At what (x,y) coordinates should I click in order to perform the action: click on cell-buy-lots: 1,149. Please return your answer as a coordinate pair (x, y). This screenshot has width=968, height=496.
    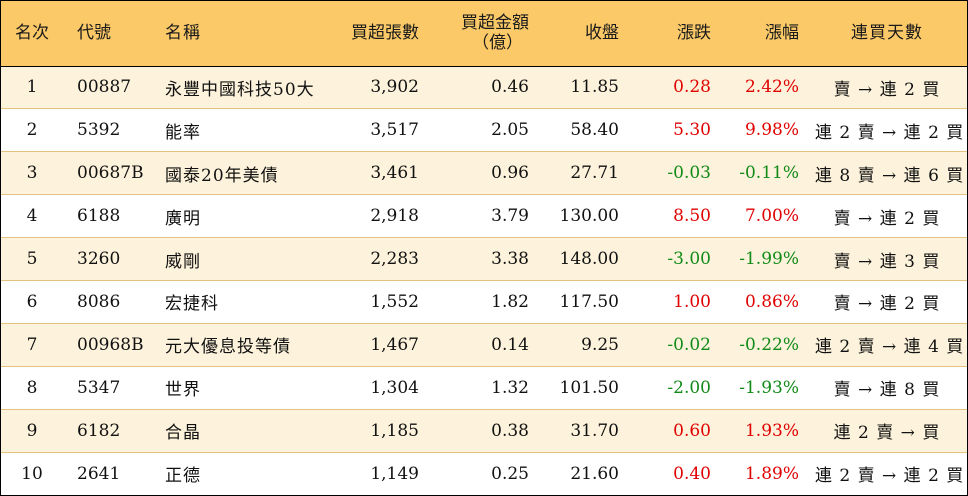
    Looking at the image, I should click on (377, 473).